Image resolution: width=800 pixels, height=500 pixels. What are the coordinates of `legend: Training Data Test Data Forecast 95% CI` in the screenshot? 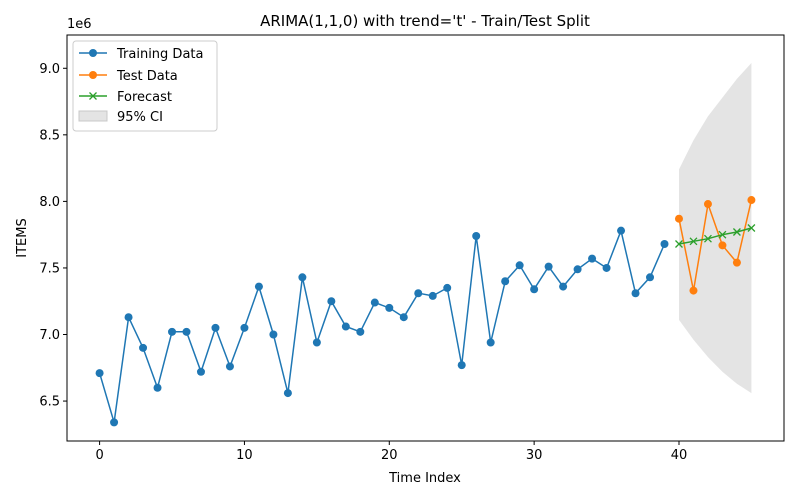 It's located at (145, 86).